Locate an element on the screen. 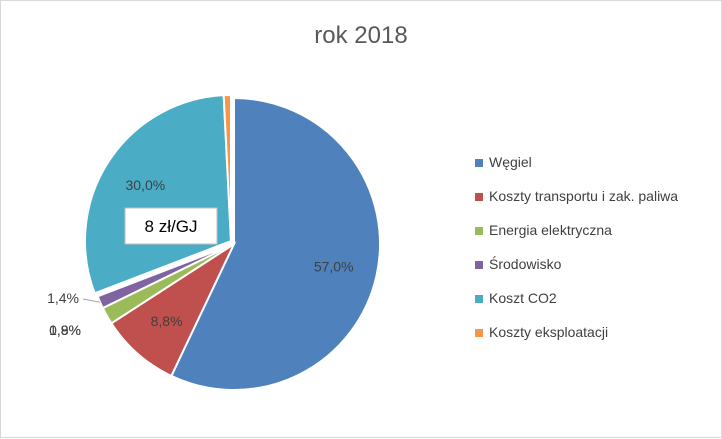 The width and height of the screenshot is (722, 439). annotation-box: 8 zł/GJ is located at coordinates (171, 226).